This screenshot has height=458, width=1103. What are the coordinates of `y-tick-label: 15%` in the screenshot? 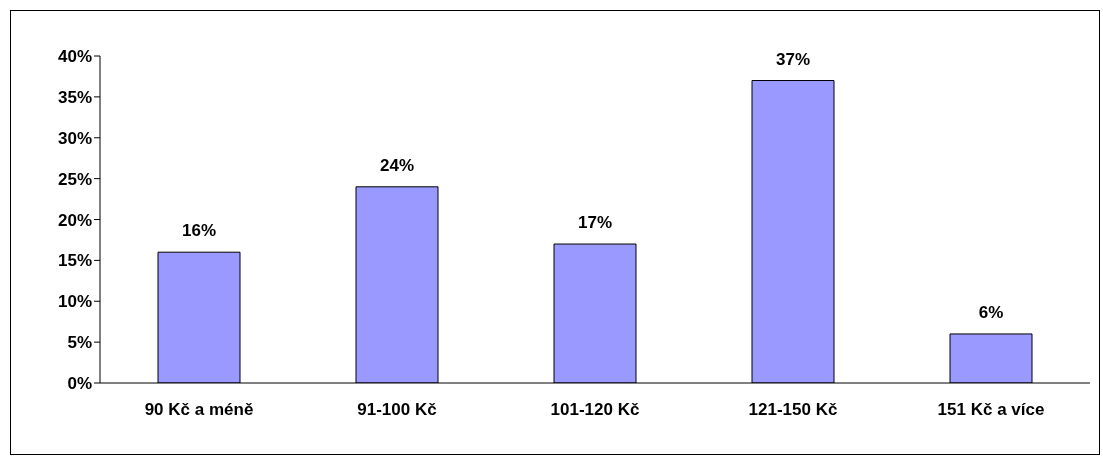 It's located at (74, 261).